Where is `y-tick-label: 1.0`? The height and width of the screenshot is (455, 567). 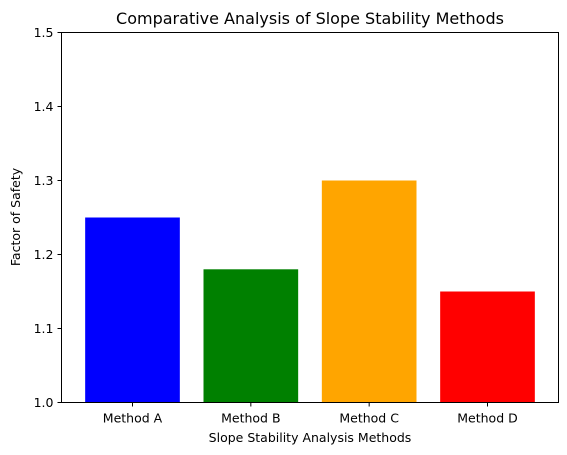 y-tick-label: 1.0 is located at coordinates (44, 402).